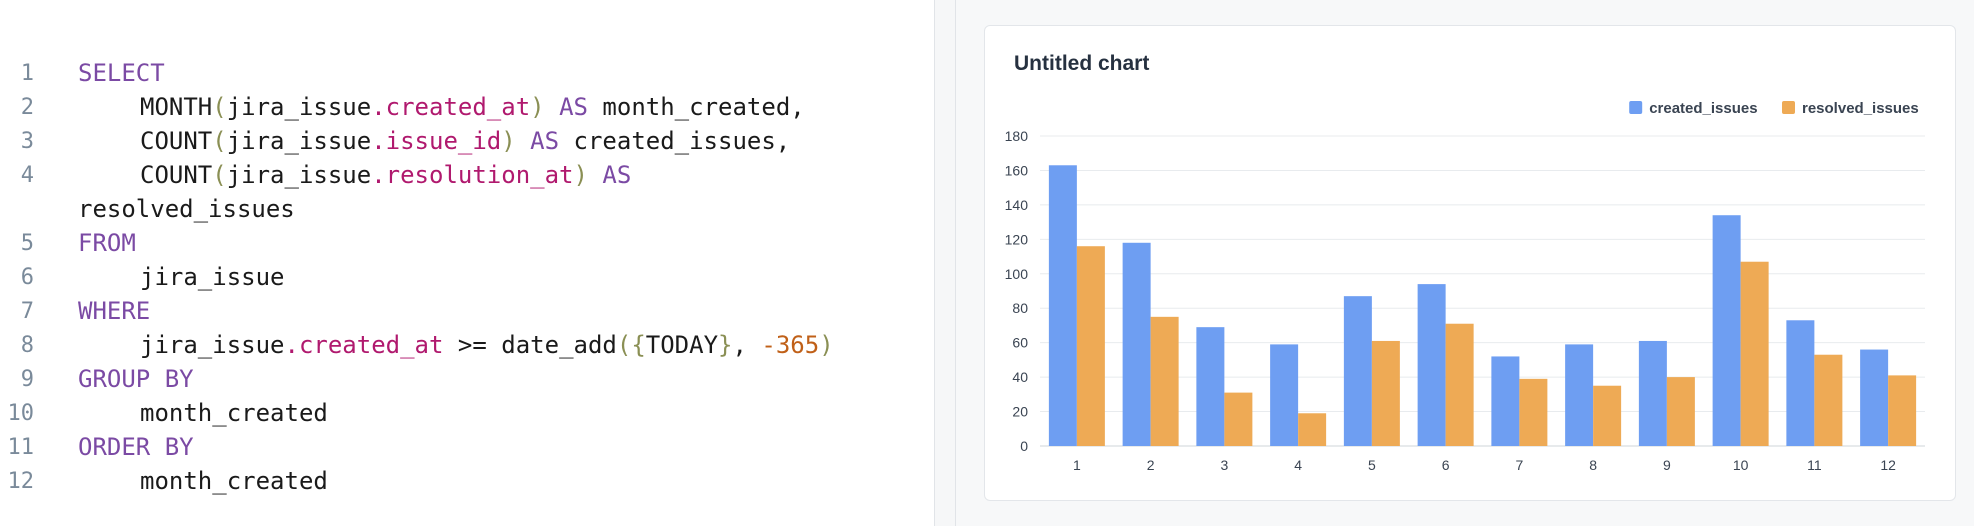 The image size is (1974, 526). I want to click on line-number: 2, so click(27, 107).